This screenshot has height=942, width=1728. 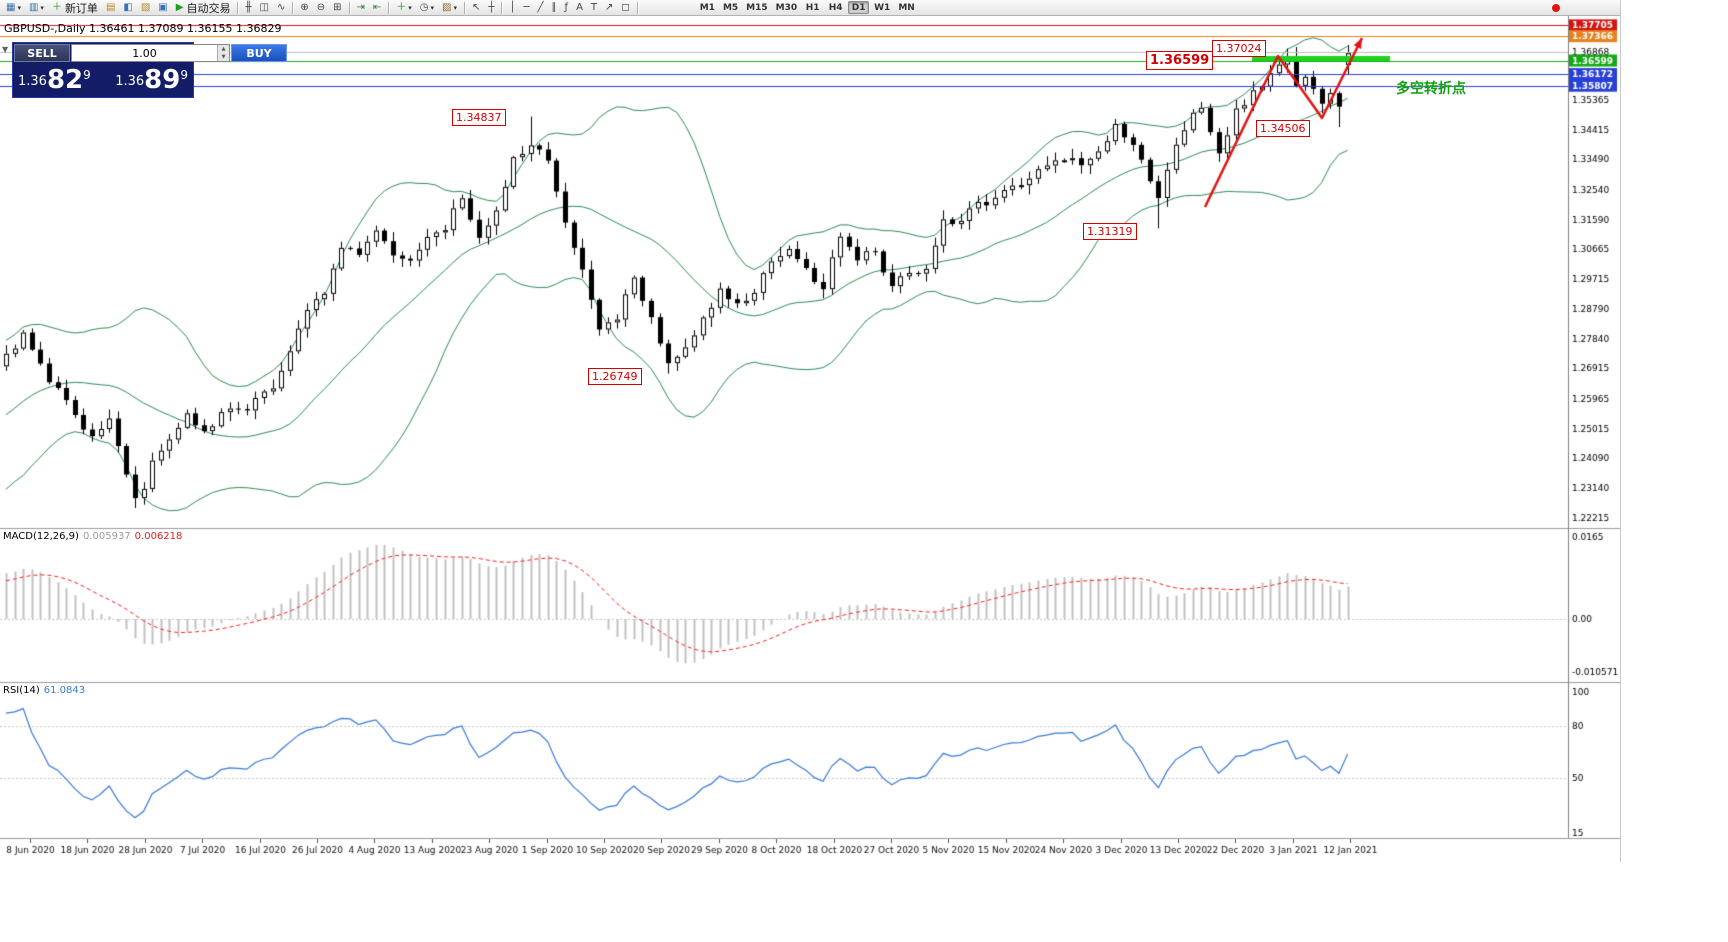 I want to click on arrows-tool-icon: ↗, so click(x=609, y=8).